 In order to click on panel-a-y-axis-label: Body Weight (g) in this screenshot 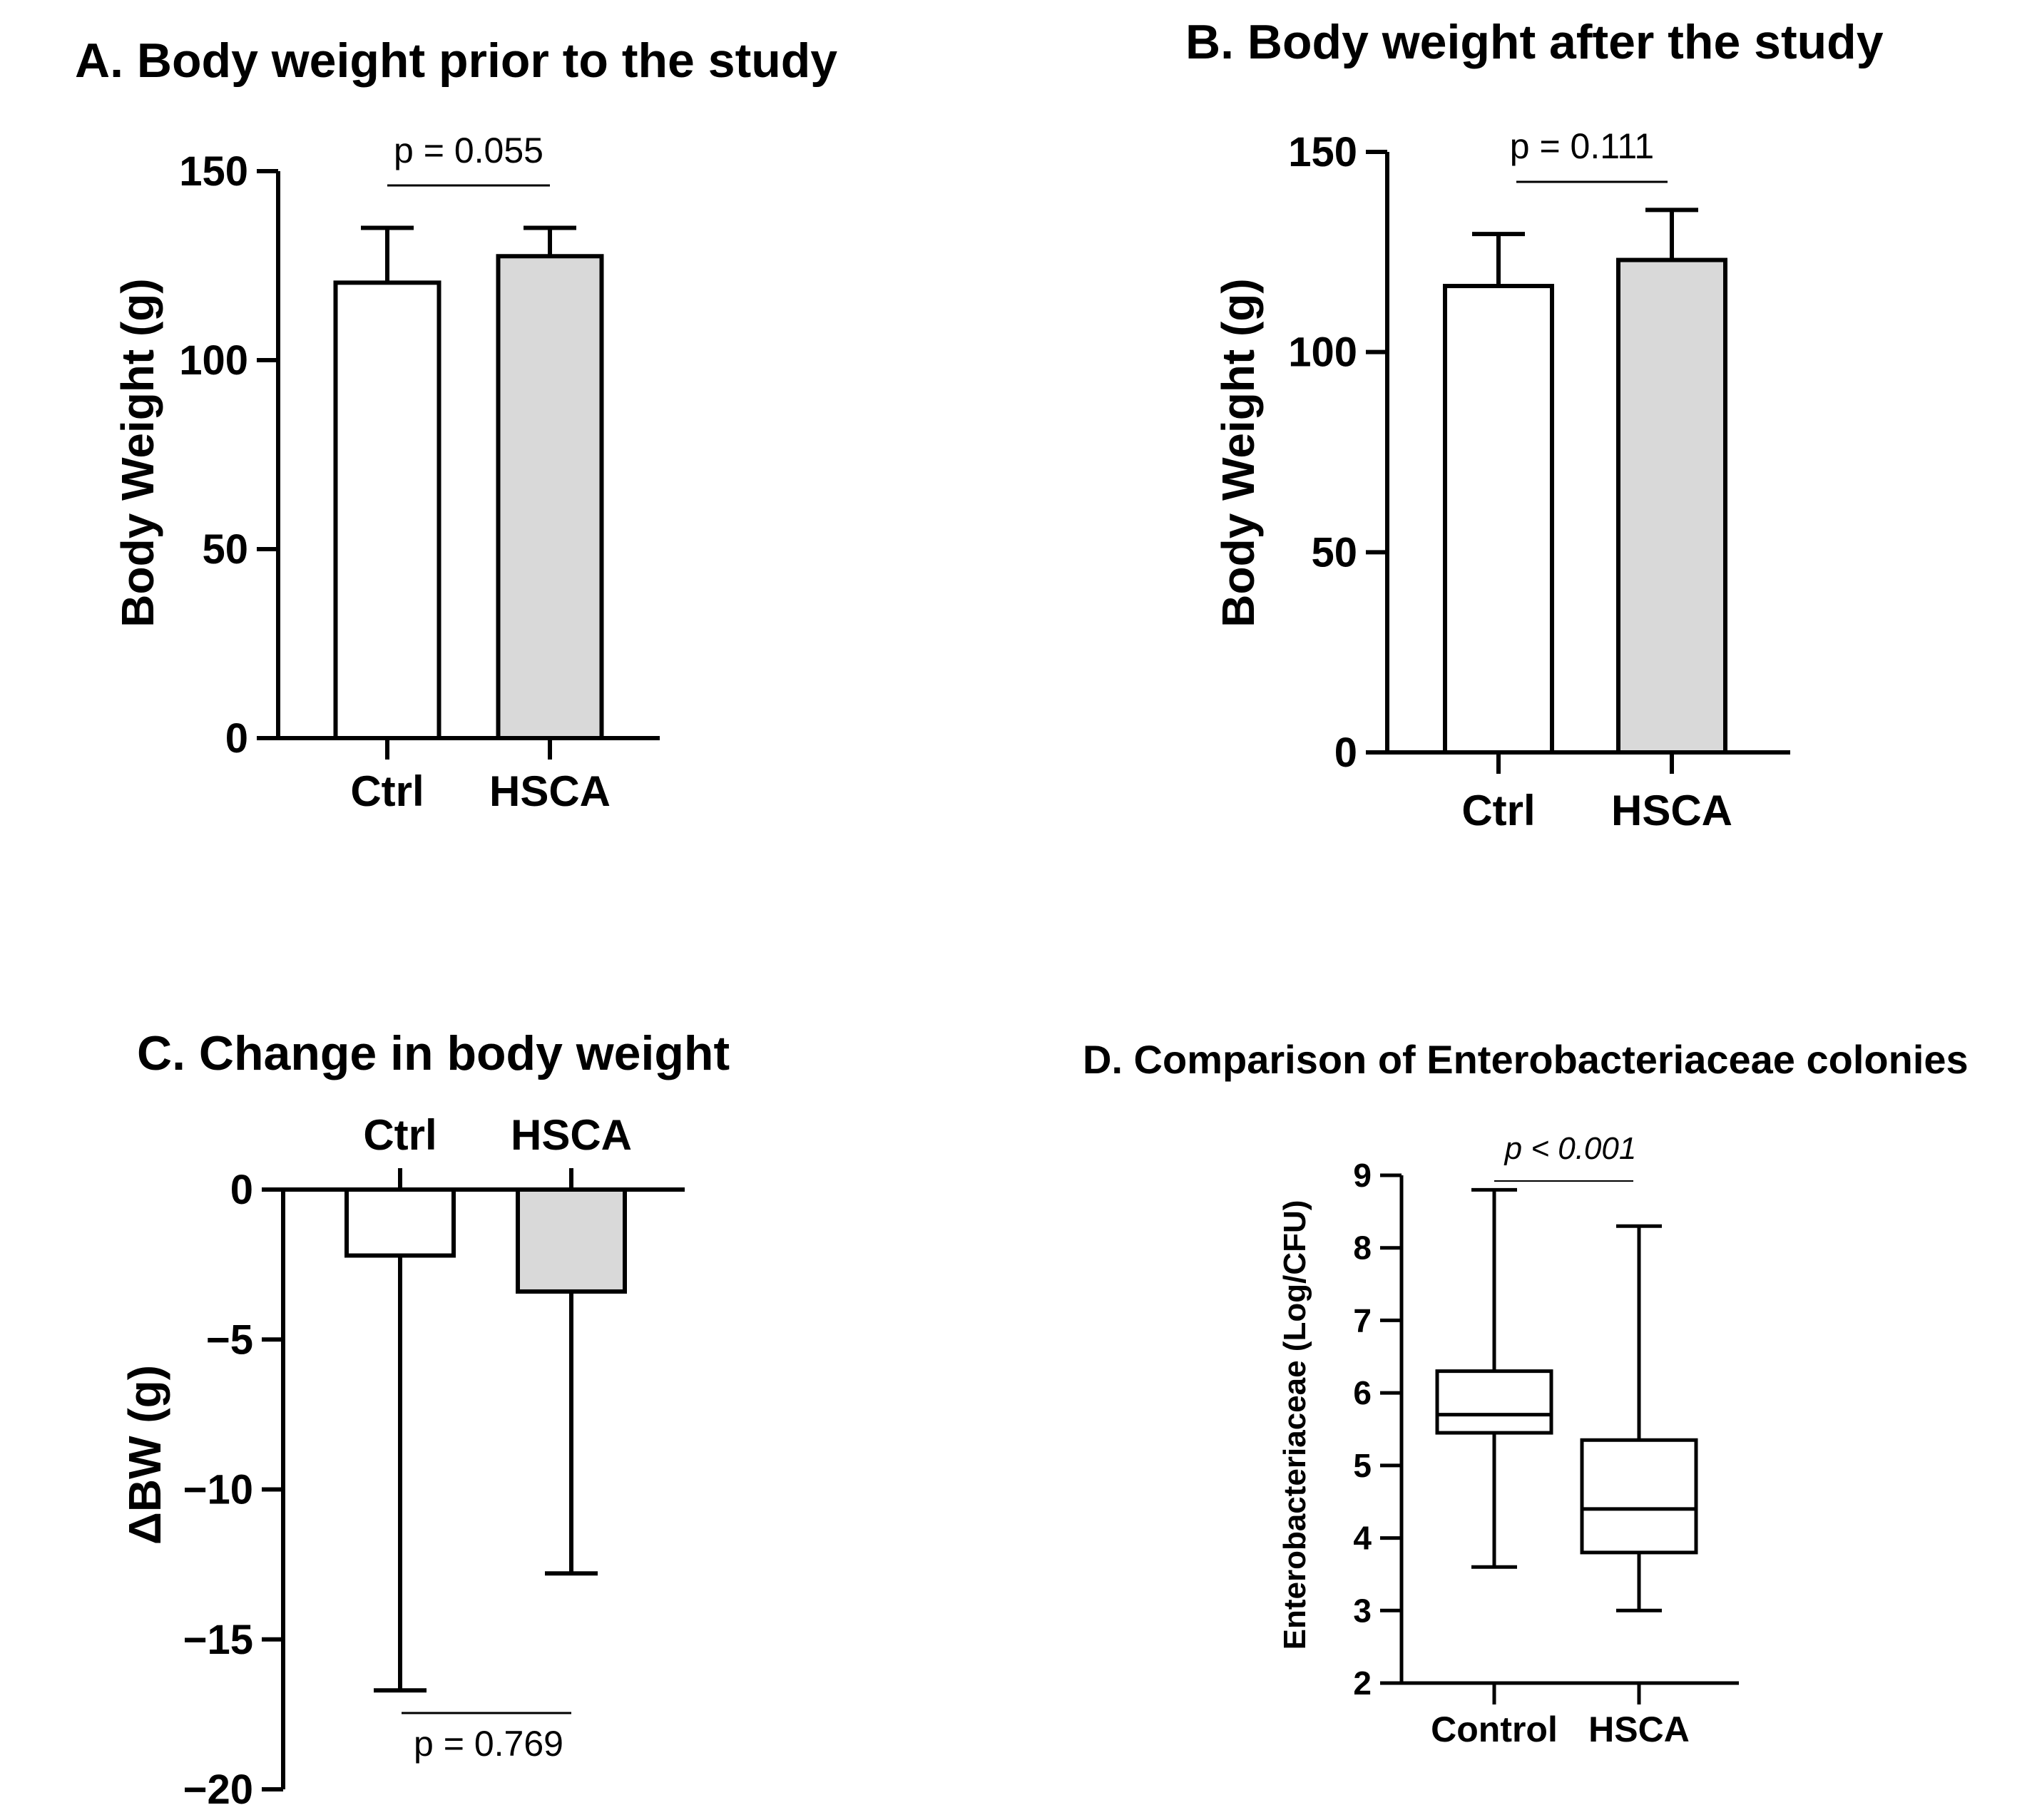, I will do `click(137, 452)`.